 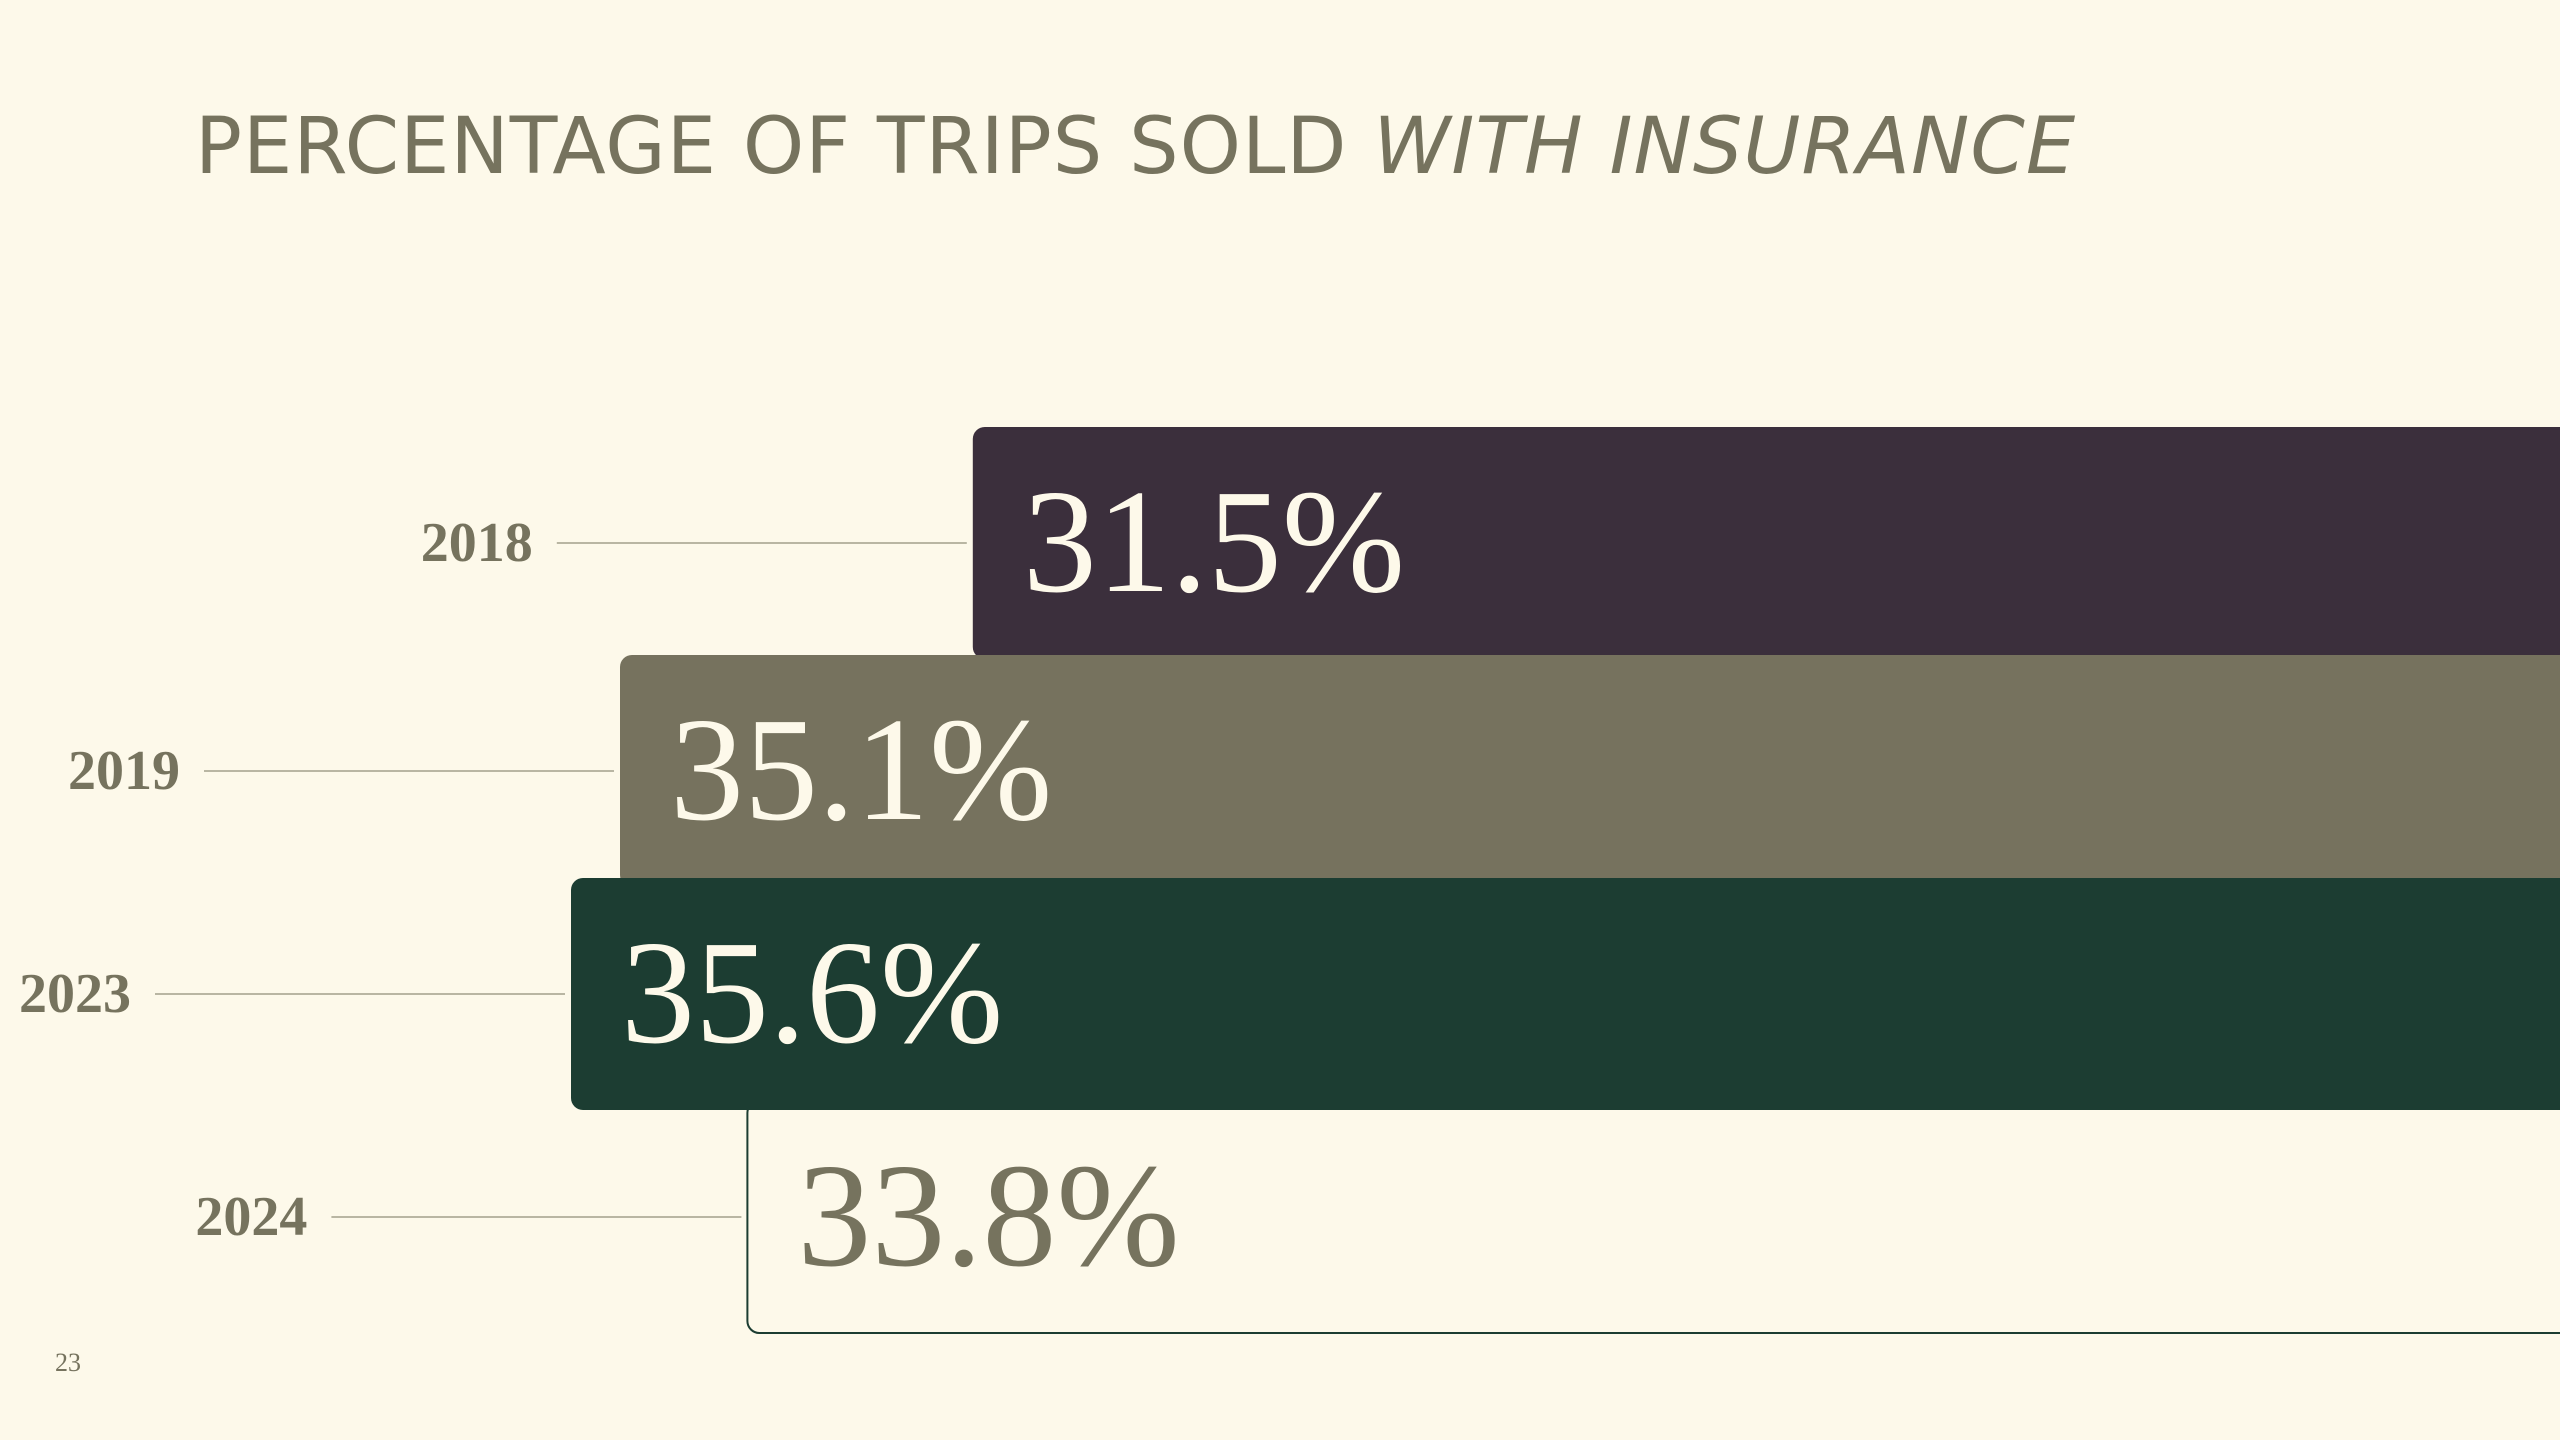 I want to click on page-number: 23, so click(x=68, y=1362).